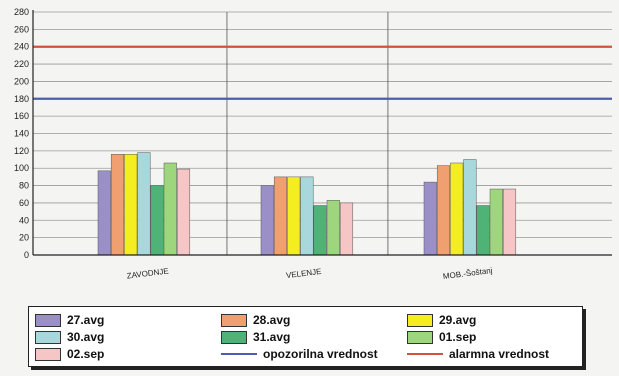  I want to click on legend-label-opozorilna: opozorilna vrednost, so click(320, 354).